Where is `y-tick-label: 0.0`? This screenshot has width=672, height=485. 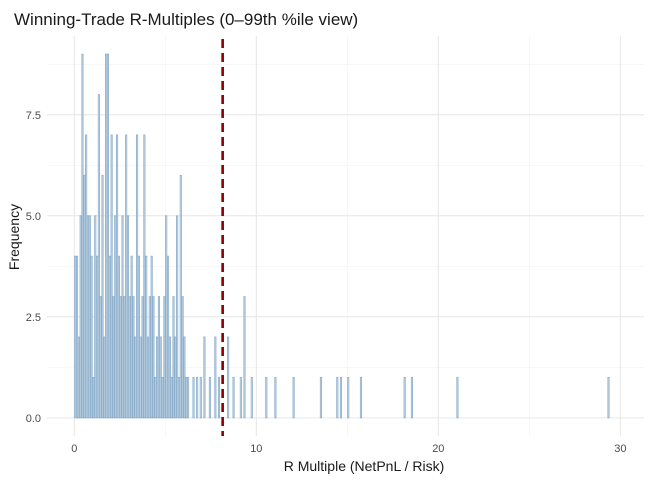 y-tick-label: 0.0 is located at coordinates (33, 419).